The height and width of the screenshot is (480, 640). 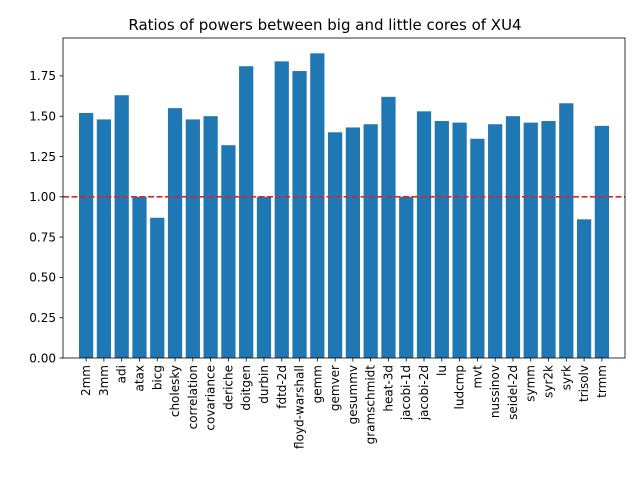 What do you see at coordinates (264, 384) in the screenshot?
I see `x-tick-label: durbin` at bounding box center [264, 384].